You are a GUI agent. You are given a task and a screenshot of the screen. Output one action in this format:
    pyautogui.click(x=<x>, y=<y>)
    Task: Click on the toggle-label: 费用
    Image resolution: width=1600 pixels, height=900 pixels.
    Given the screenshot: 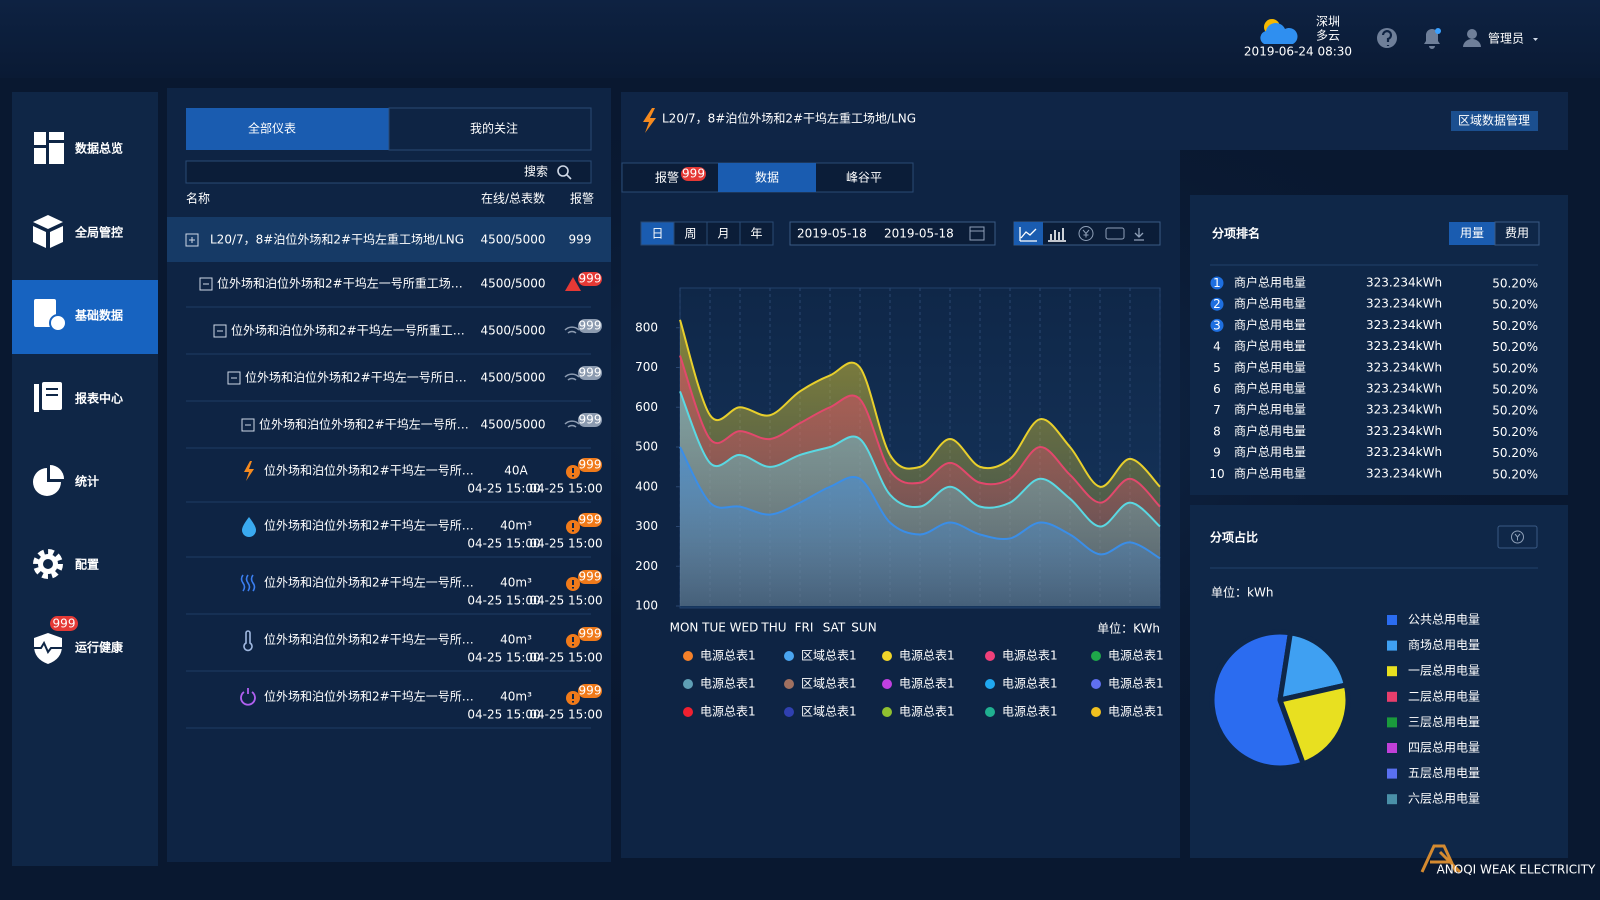 What is the action you would take?
    pyautogui.click(x=1517, y=233)
    